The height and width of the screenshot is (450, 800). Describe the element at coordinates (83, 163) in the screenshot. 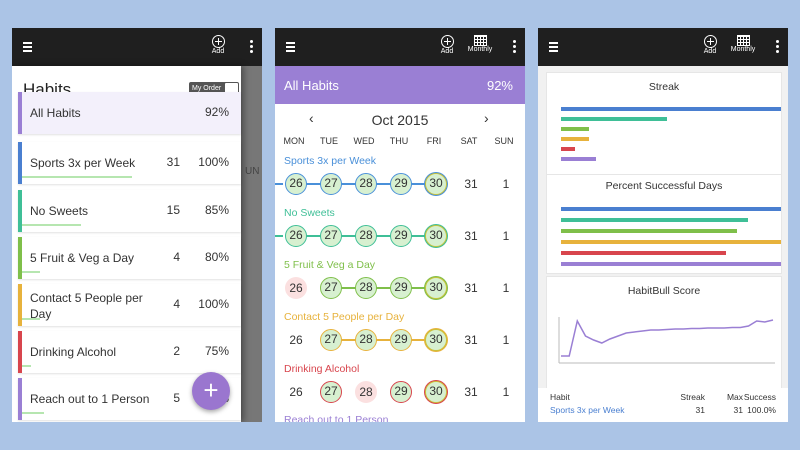

I see `habit-name: Sports 3x per Week` at that location.